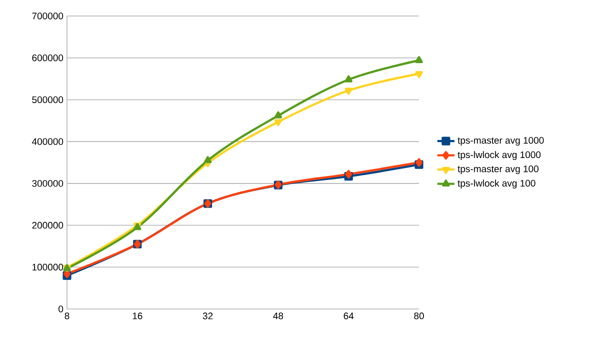 This screenshot has width=605, height=340. Describe the element at coordinates (419, 316) in the screenshot. I see `x-tick-label: 80` at that location.